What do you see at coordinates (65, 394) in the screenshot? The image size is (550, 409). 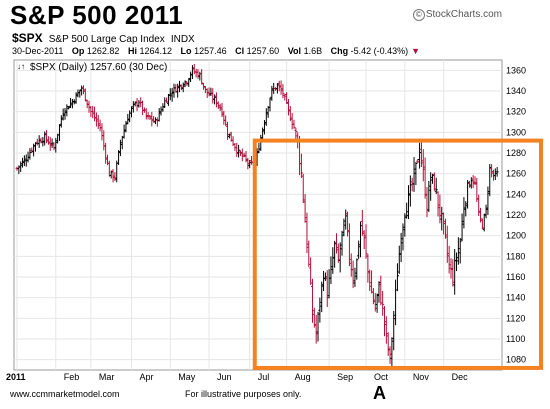 I see `footer-website: www.ccmmarketmodel.com` at bounding box center [65, 394].